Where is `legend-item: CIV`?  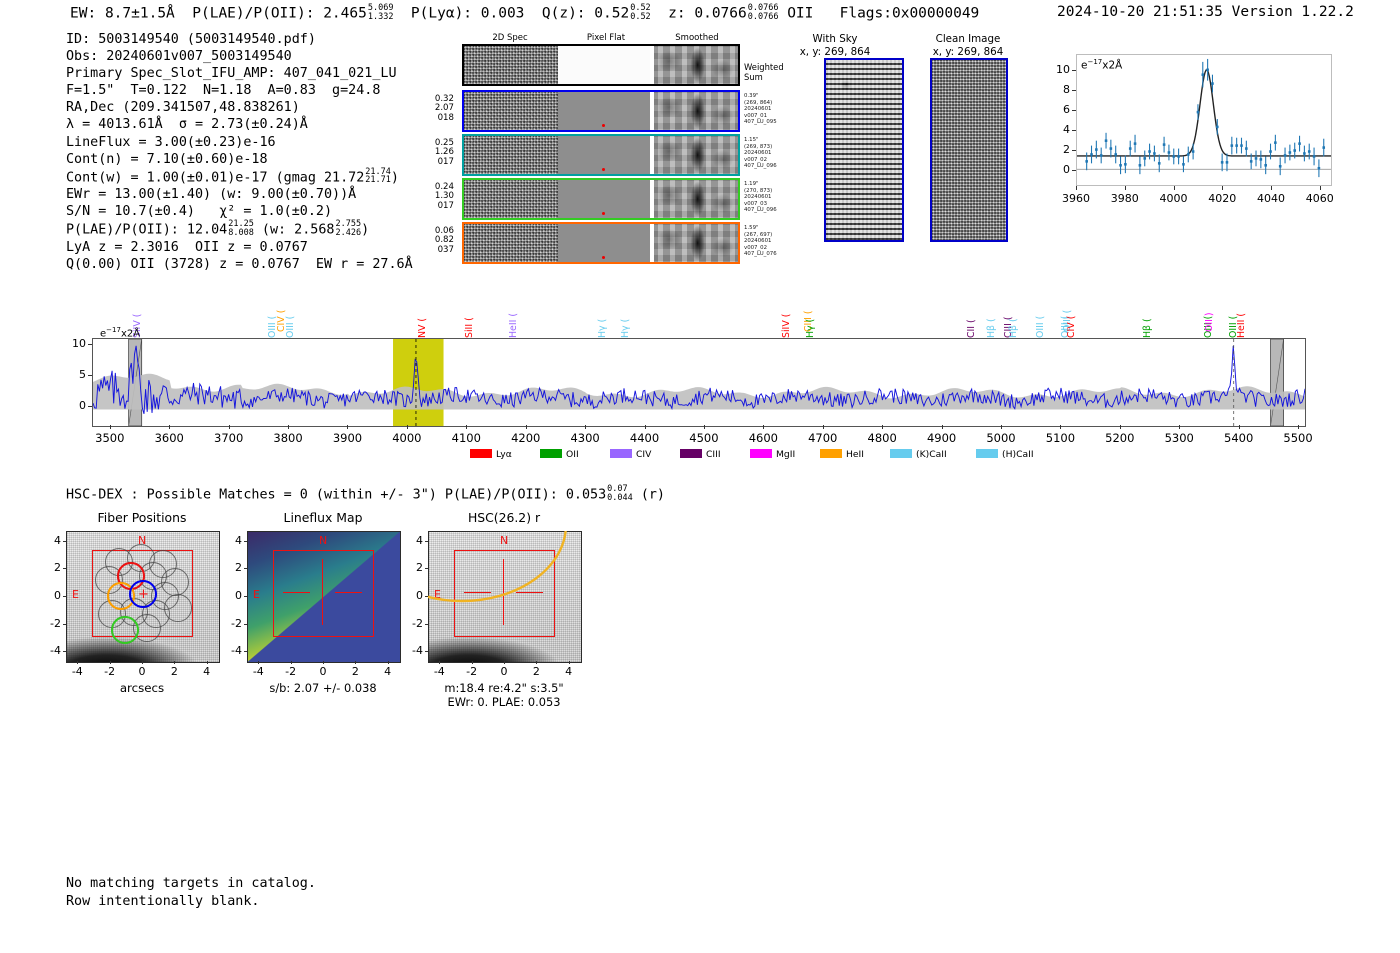 legend-item: CIV is located at coordinates (630, 454).